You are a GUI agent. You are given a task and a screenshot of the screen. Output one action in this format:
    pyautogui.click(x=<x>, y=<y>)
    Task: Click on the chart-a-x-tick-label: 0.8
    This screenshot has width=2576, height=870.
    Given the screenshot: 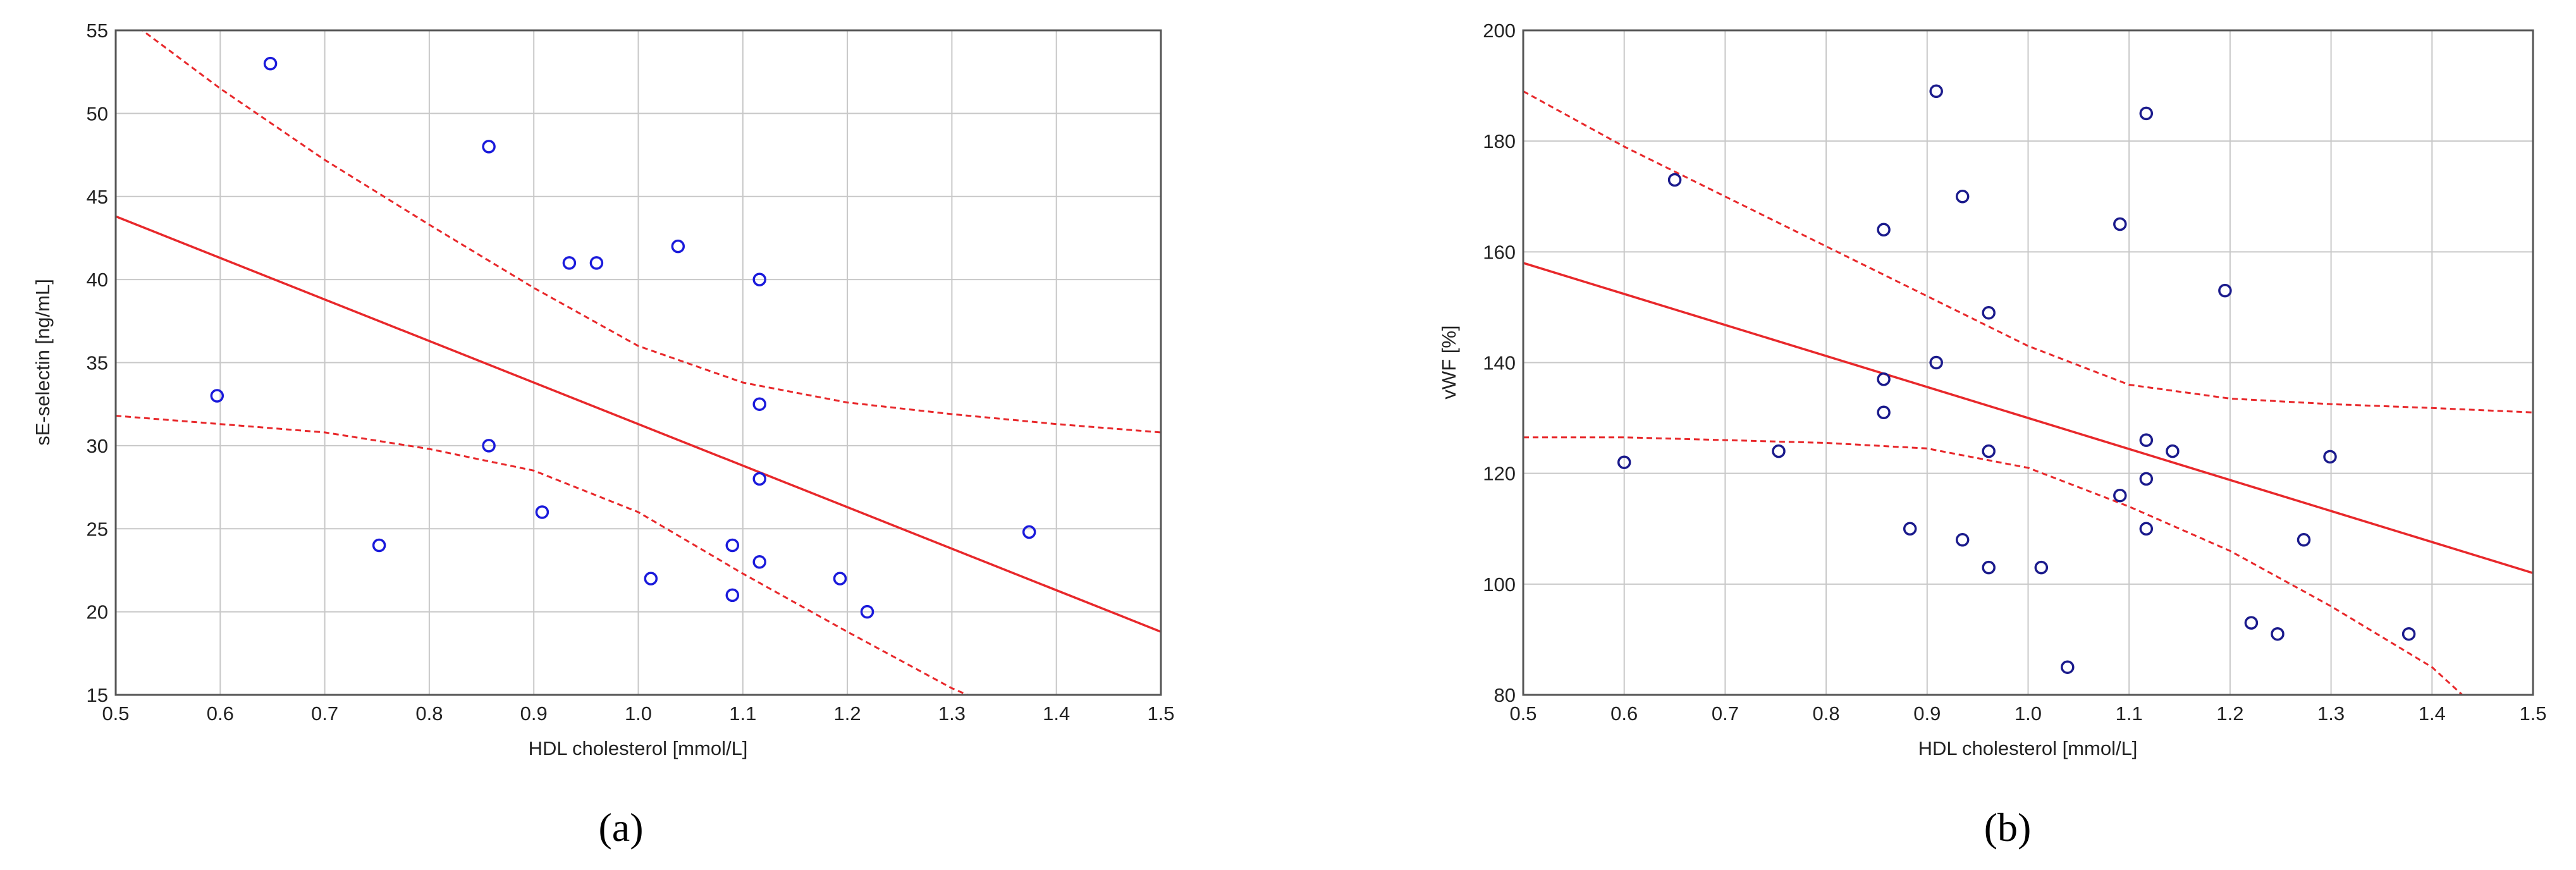 What is the action you would take?
    pyautogui.click(x=429, y=713)
    